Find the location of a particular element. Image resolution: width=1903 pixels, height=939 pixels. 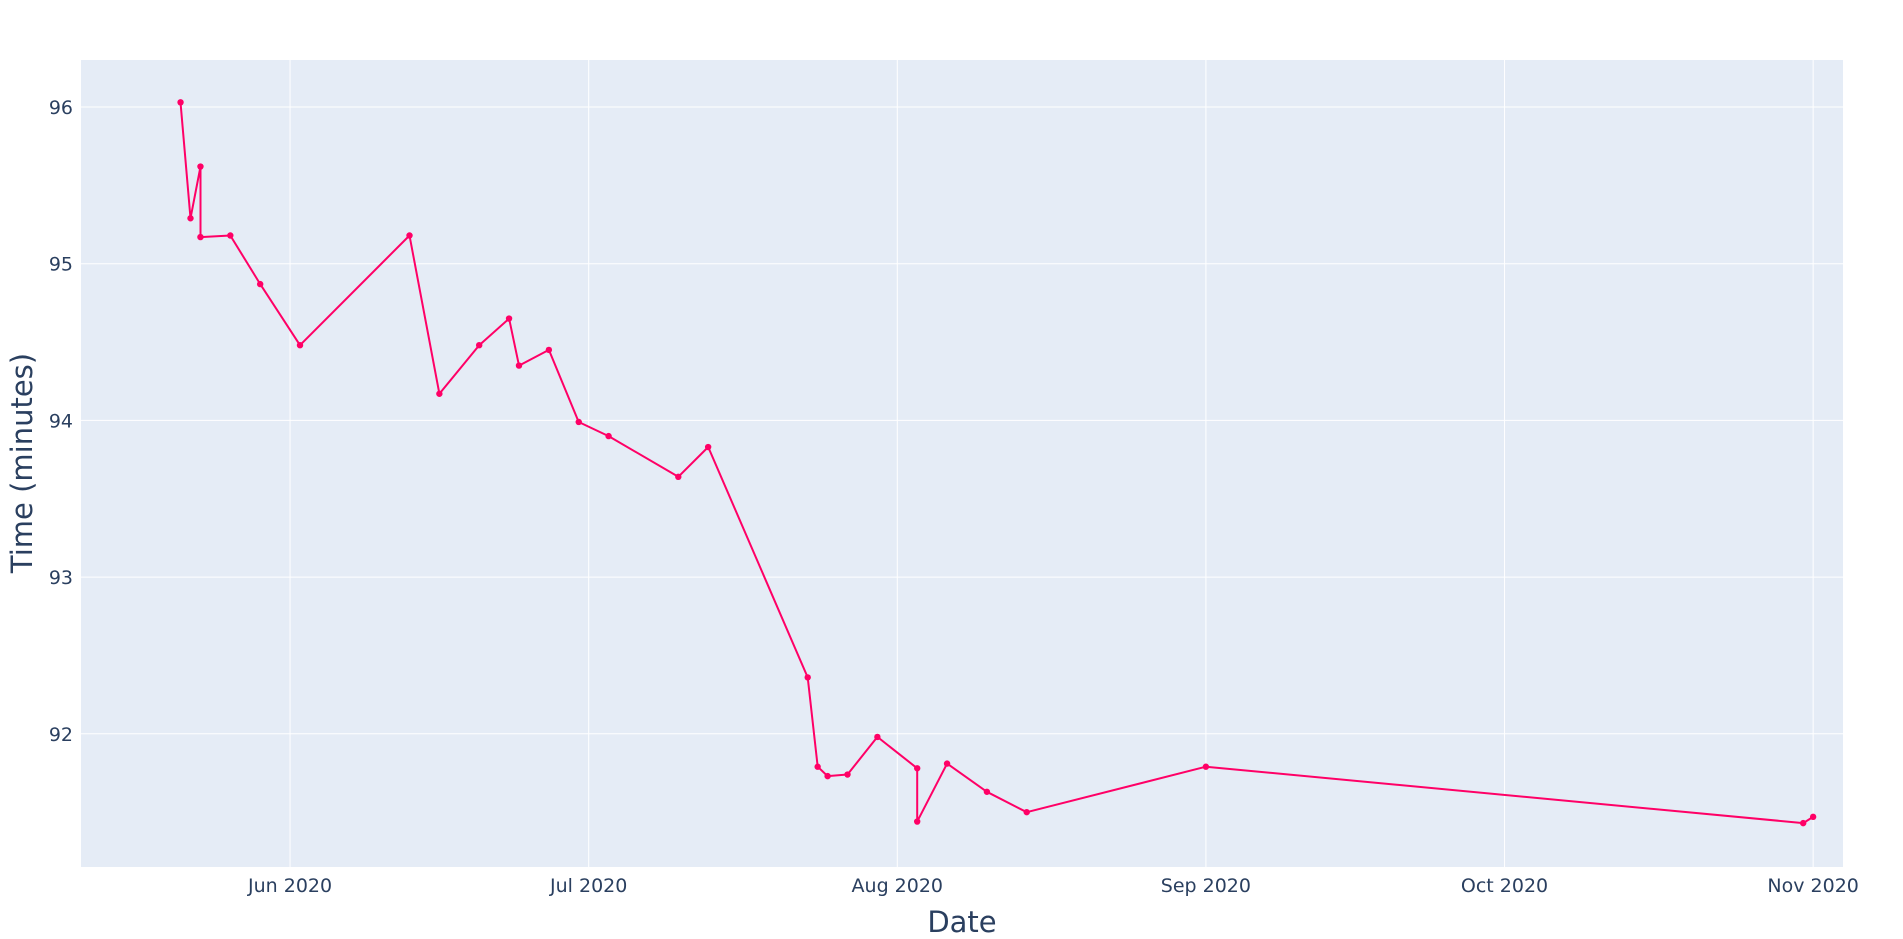

y-axis-title: Time (minutes) is located at coordinates (22, 463).